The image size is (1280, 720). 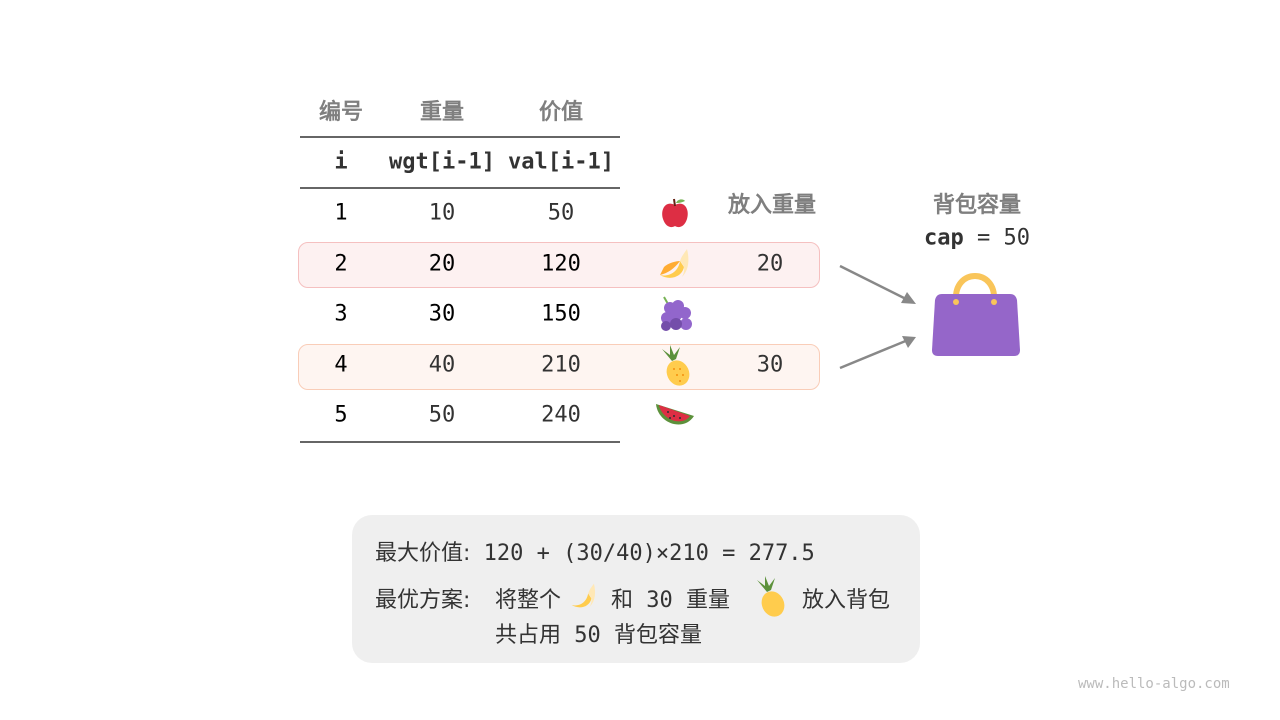 I want to click on row-weight: 50, so click(x=442, y=415).